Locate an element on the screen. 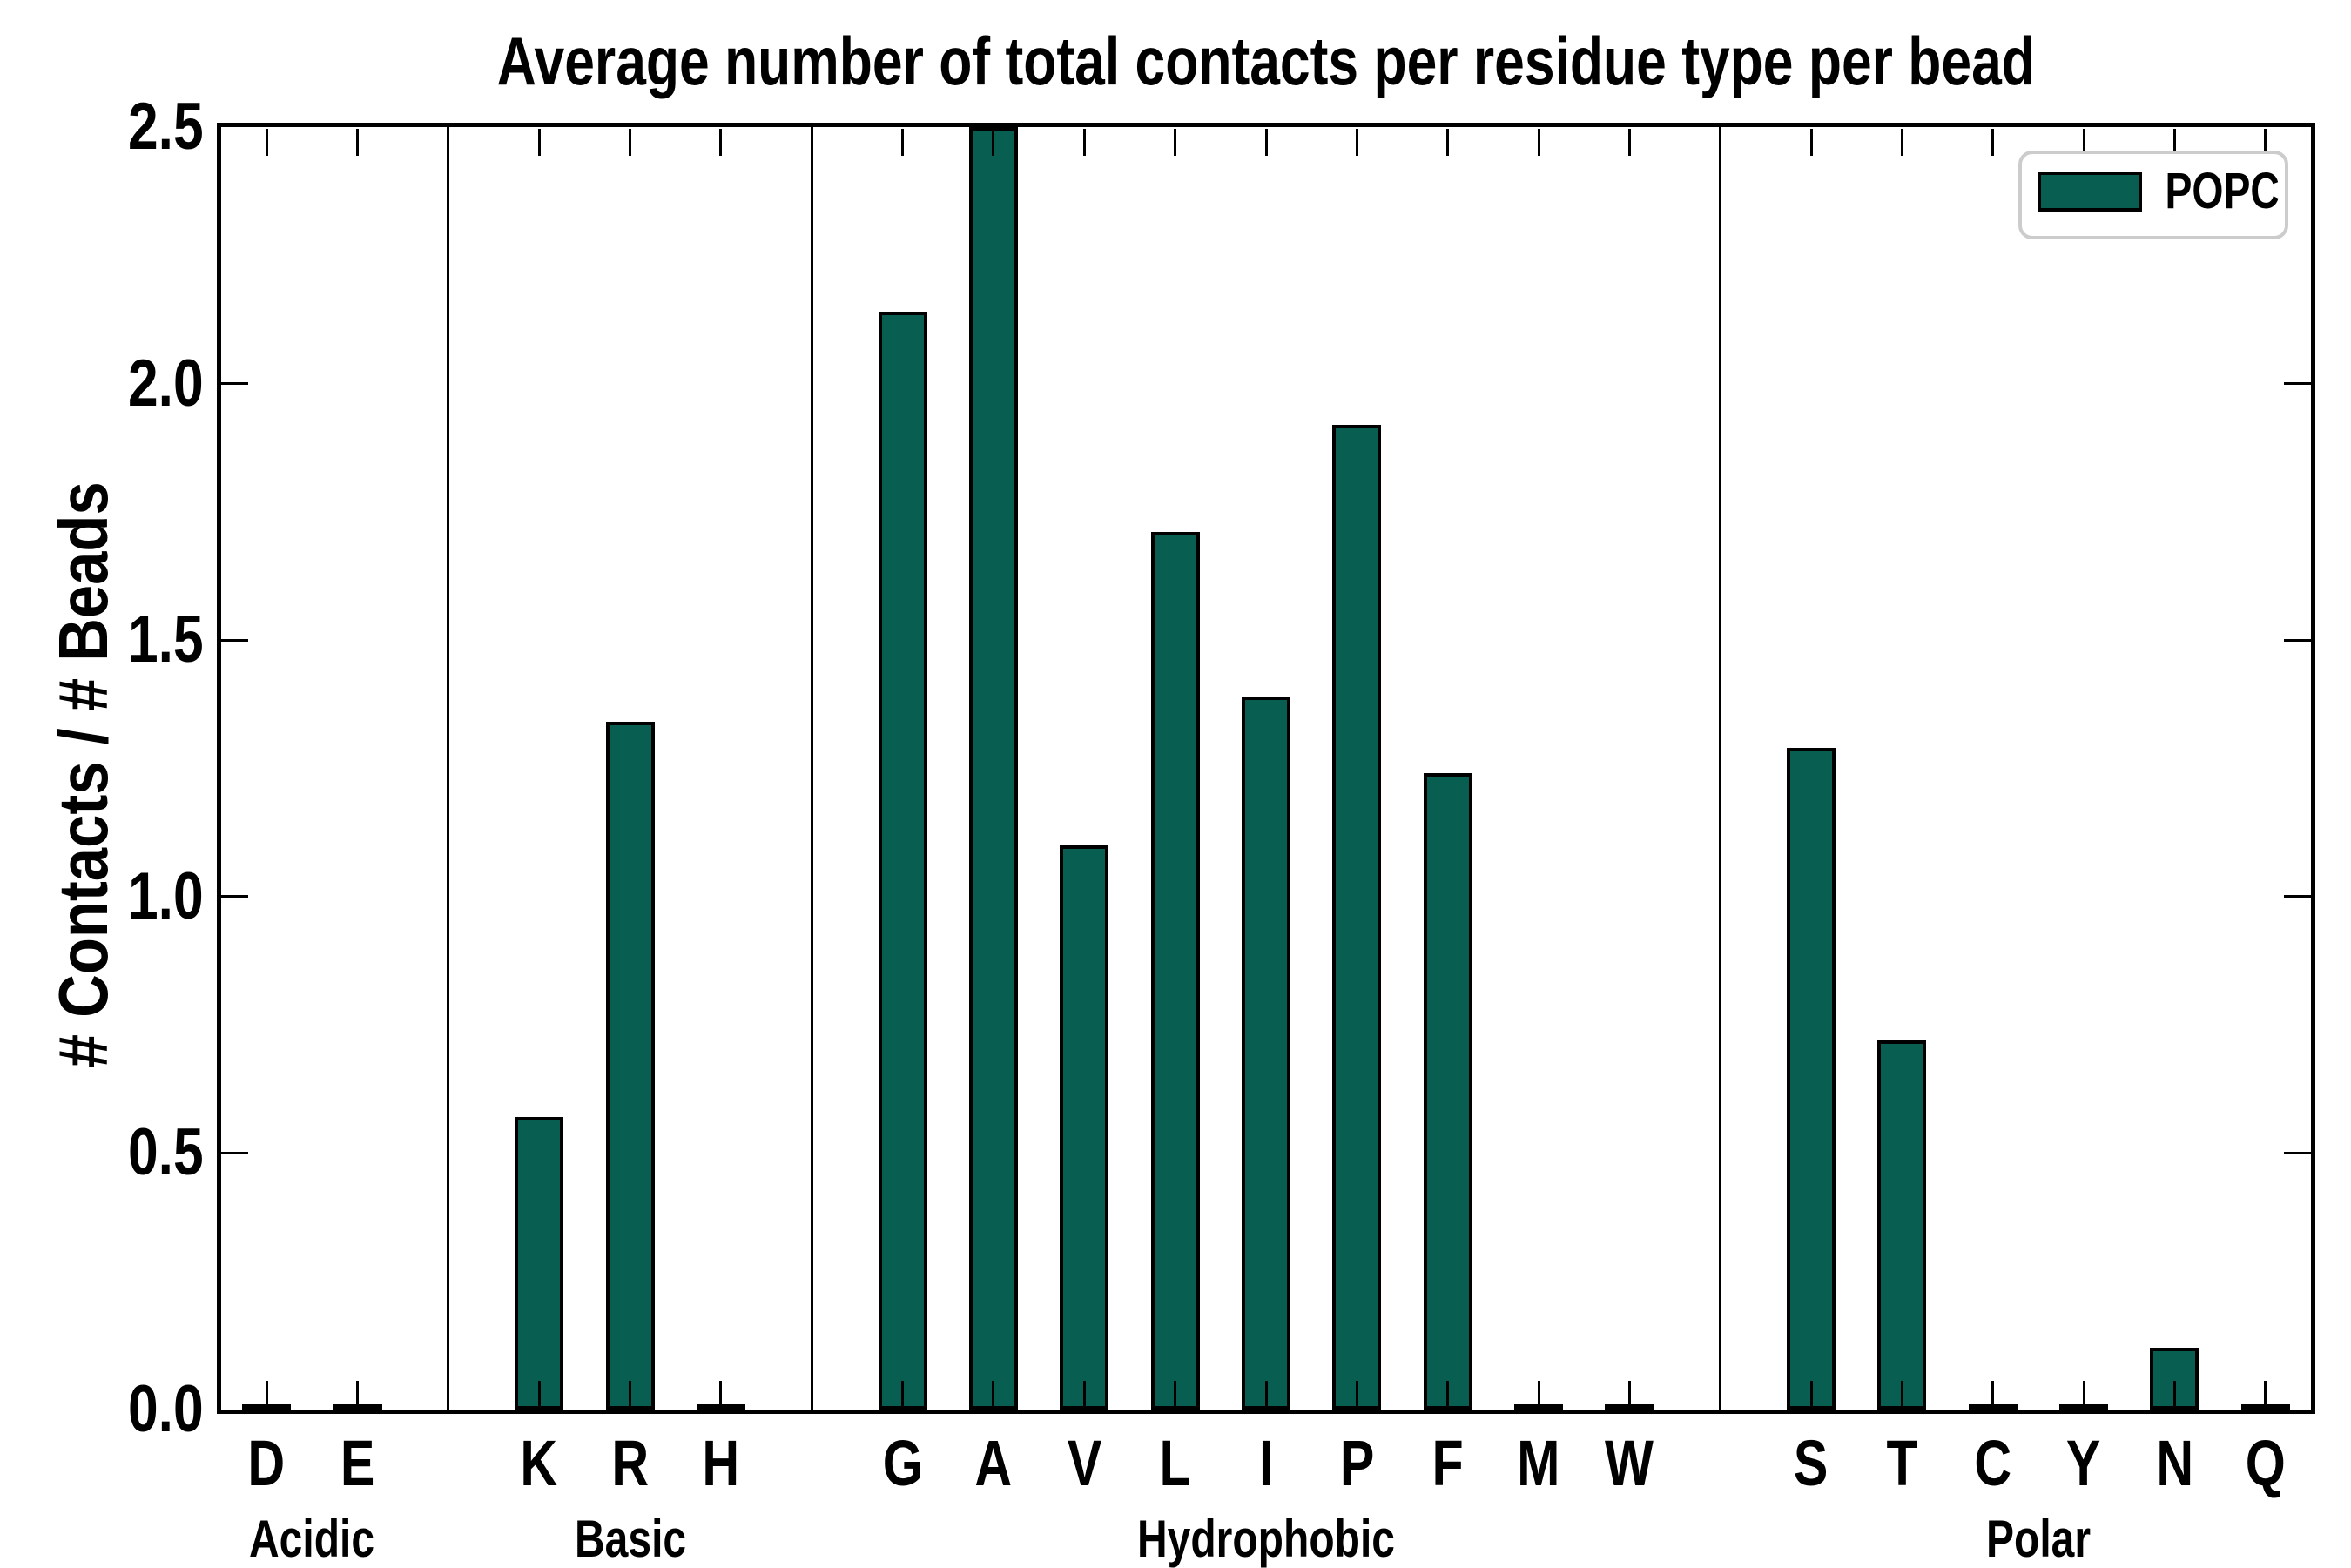 This screenshot has height=1568, width=2351. x-tick-label-A: A is located at coordinates (993, 1463).